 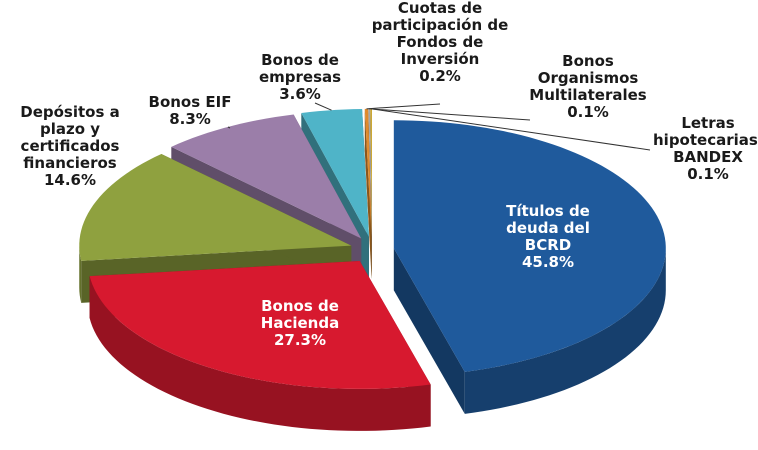 I want to click on slice-label: Bonos de Hacienda 27.3%, so click(x=300, y=323).